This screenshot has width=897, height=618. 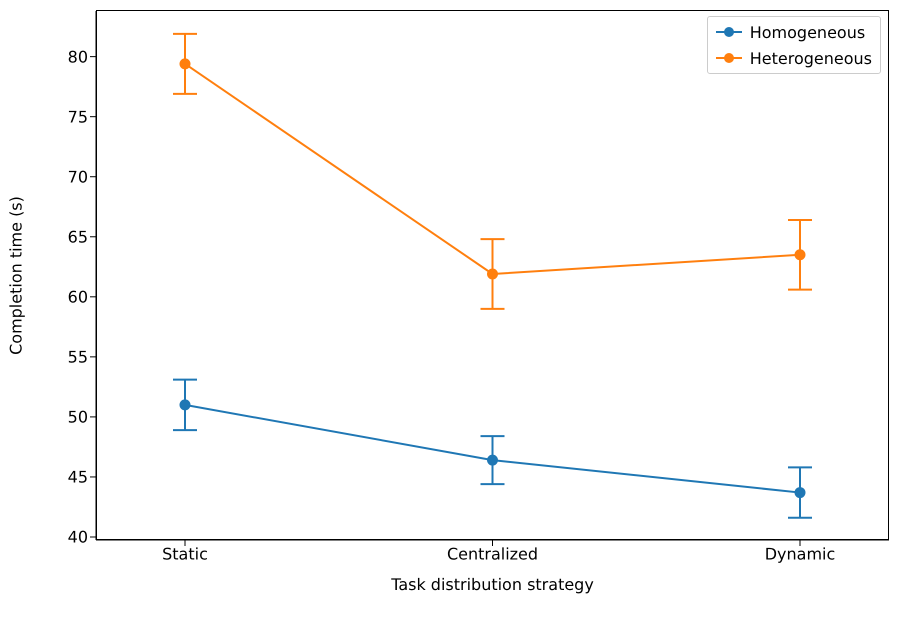 I want to click on x-axis-title: Task distribution strategy, so click(x=492, y=584).